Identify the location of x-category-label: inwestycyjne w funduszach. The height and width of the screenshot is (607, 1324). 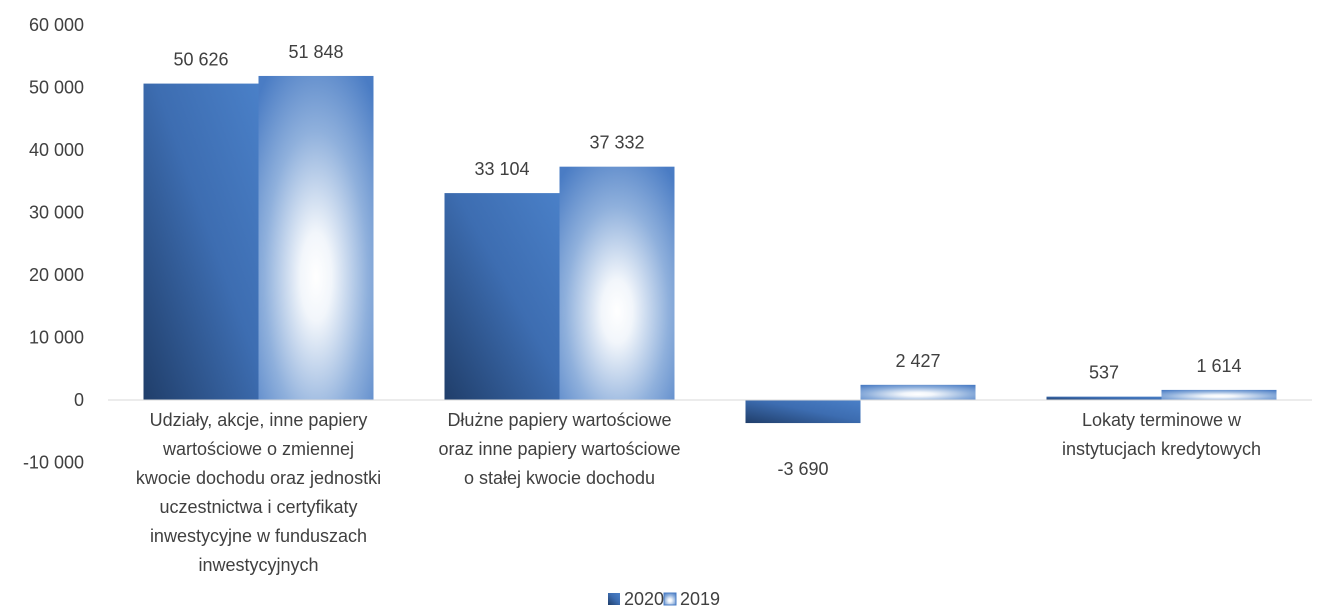
(258, 536).